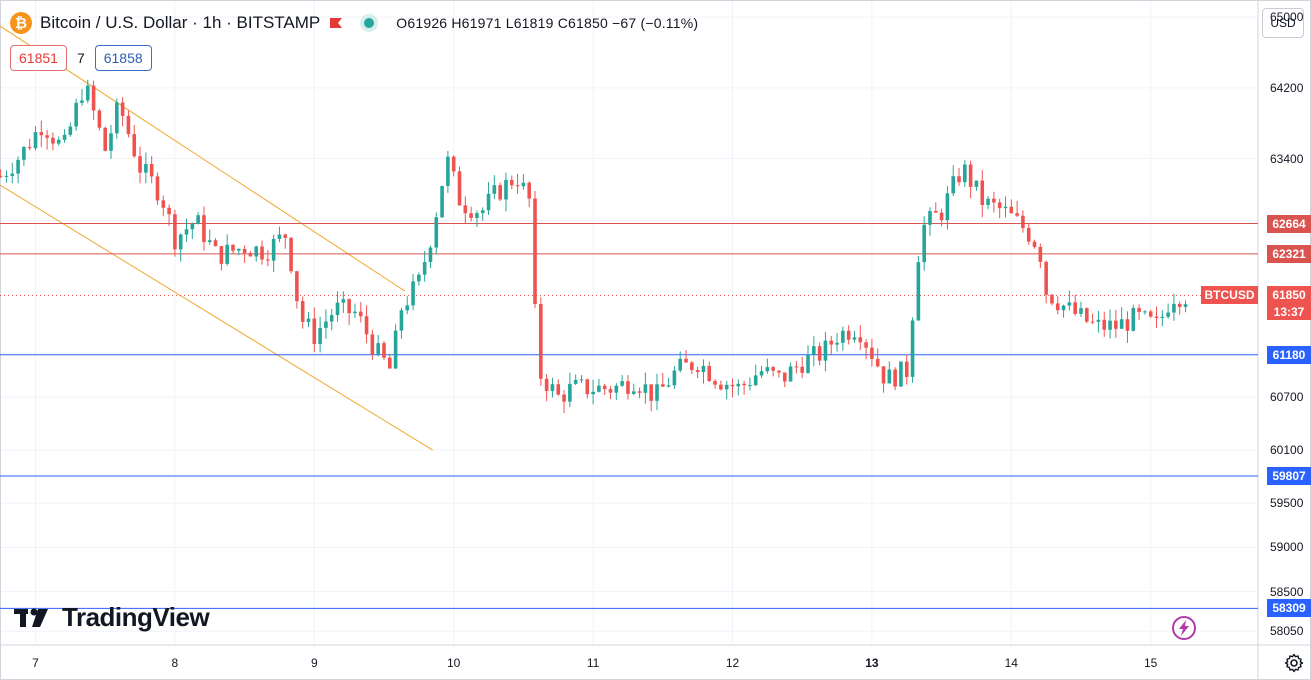 Image resolution: width=1311 pixels, height=680 pixels. I want to click on time-tick-label: 11, so click(593, 663).